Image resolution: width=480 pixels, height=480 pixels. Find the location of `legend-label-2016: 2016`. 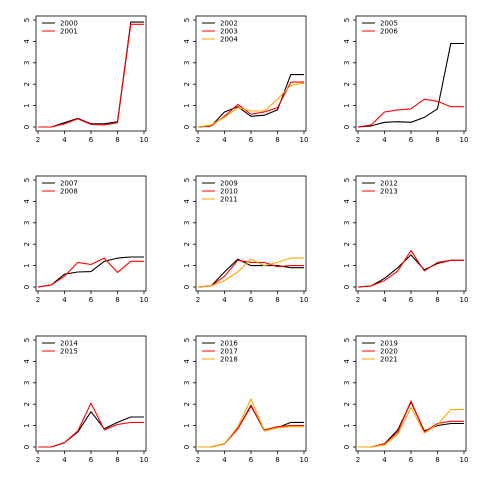

legend-label-2016: 2016 is located at coordinates (229, 344).